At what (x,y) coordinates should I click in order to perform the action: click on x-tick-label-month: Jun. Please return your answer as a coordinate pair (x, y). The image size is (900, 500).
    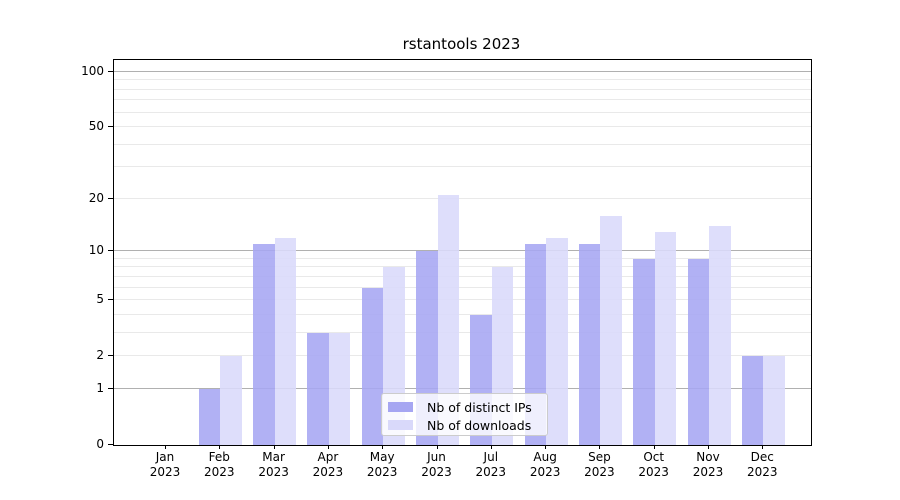
    Looking at the image, I should click on (436, 457).